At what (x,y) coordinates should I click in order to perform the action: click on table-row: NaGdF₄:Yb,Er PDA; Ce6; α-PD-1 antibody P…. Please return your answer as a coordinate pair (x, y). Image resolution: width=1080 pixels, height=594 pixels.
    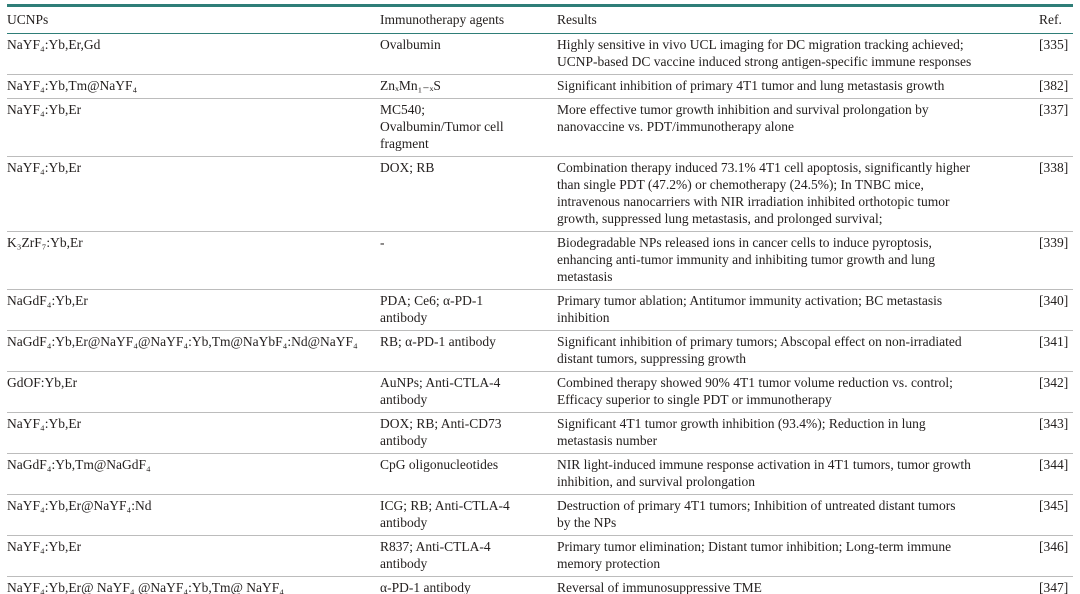
    Looking at the image, I should click on (540, 310).